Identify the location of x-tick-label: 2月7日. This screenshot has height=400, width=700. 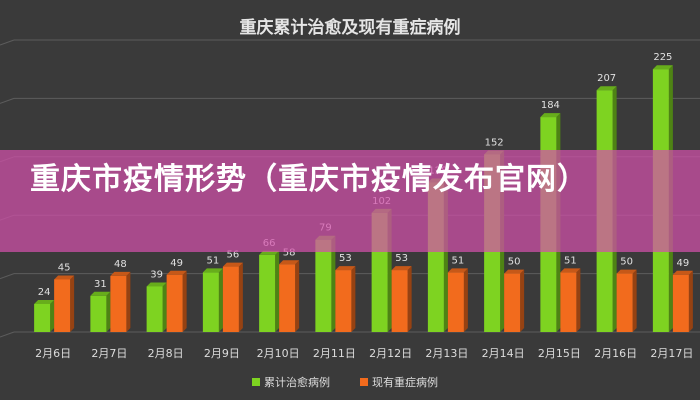
(109, 353).